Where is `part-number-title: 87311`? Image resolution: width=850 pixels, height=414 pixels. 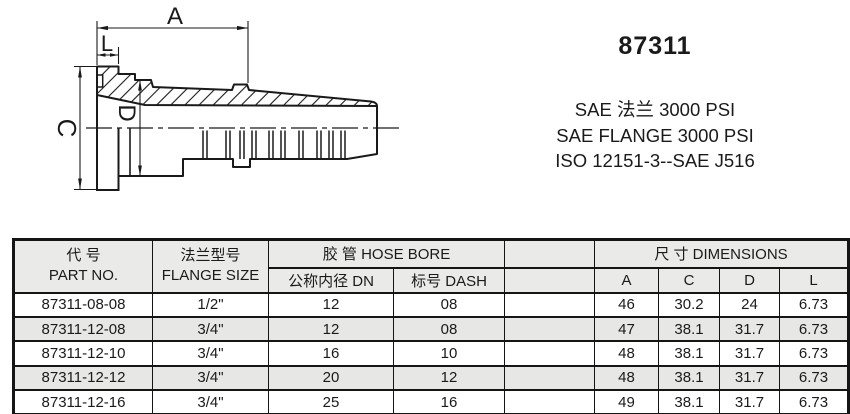 part-number-title: 87311 is located at coordinates (655, 46).